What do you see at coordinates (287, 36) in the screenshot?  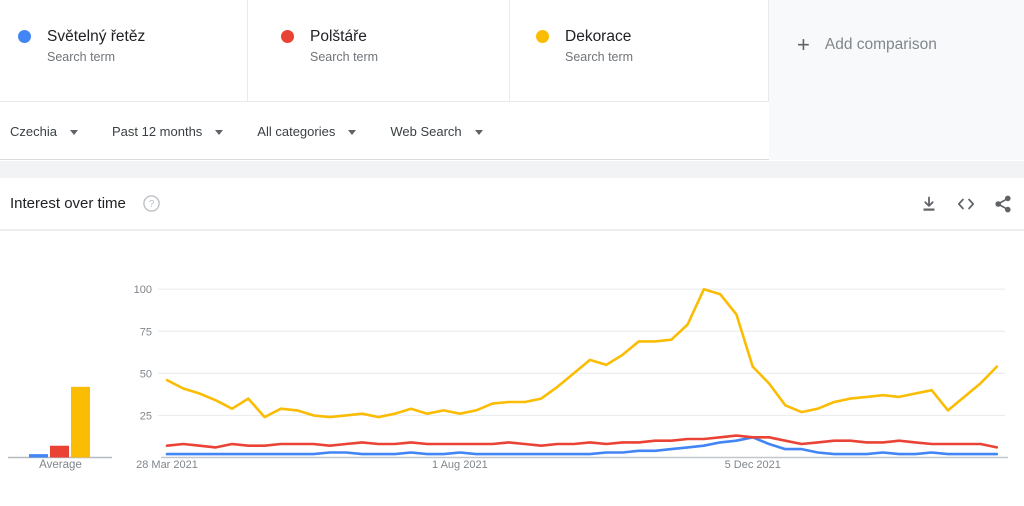 I see `term-color-dot-red` at bounding box center [287, 36].